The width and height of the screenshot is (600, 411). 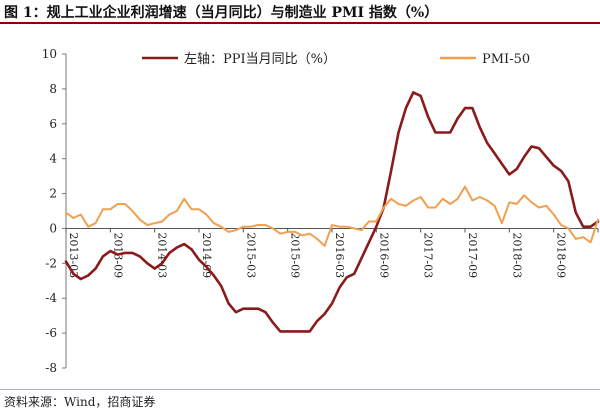 I want to click on source-note: 资料来源：Wind，招商证券, so click(x=80, y=402).